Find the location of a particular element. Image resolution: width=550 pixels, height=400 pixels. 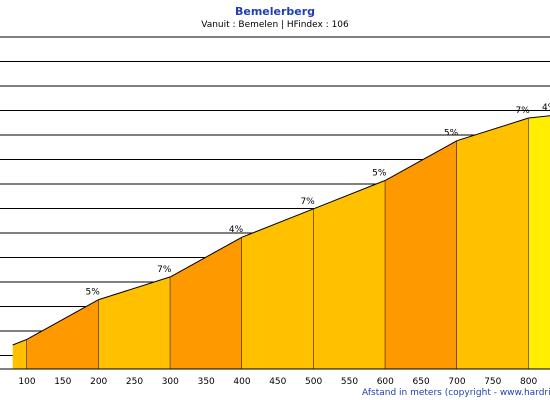

x-tick-label: 100 is located at coordinates (26, 382).